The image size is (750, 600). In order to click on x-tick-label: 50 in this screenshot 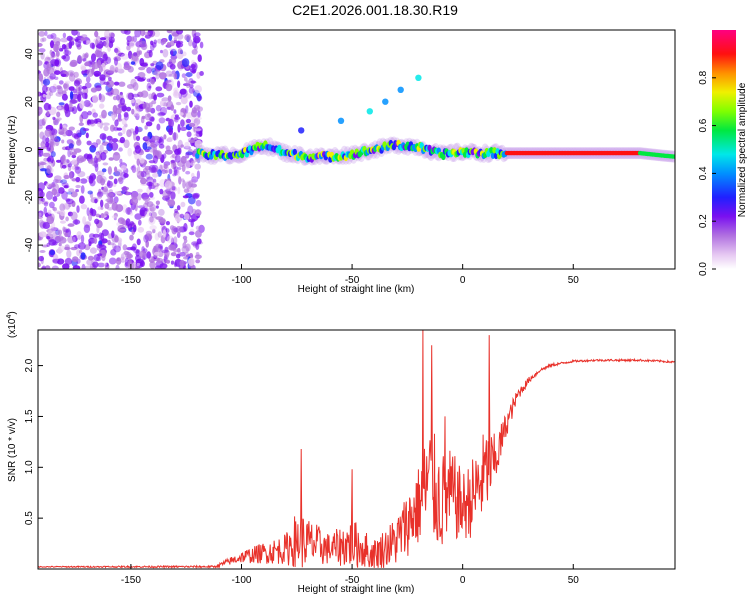, I will do `click(574, 280)`.